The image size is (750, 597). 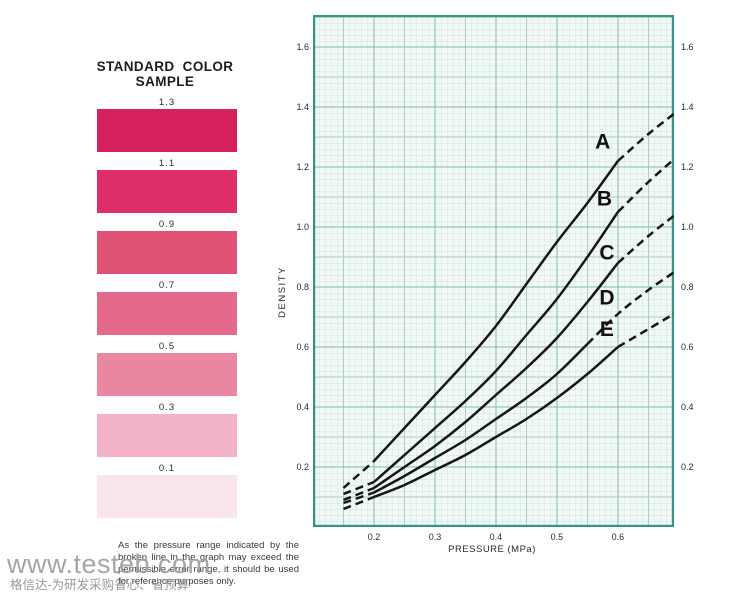 I want to click on y-tick-left-0.8: 0.8, so click(x=302, y=287).